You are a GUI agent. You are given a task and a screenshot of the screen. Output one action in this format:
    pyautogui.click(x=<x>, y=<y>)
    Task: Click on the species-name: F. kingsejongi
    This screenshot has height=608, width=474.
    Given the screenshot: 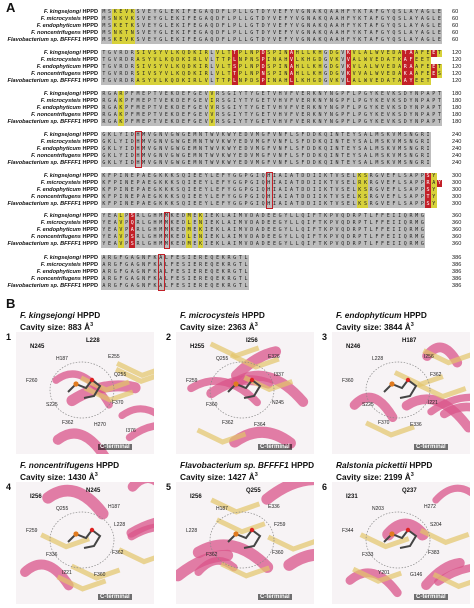 What is the action you would take?
    pyautogui.click(x=62, y=94)
    